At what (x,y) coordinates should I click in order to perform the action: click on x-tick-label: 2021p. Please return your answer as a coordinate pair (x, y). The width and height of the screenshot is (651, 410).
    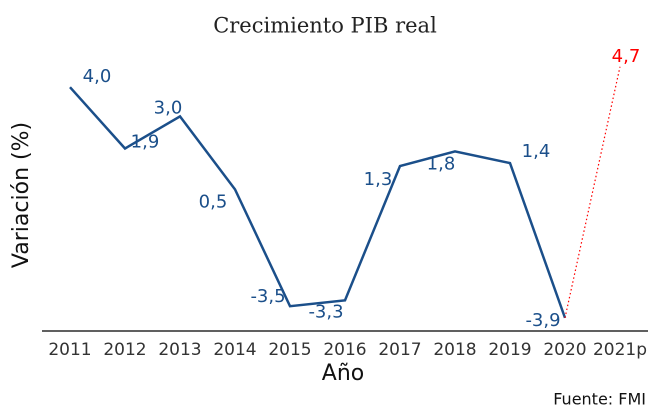
    Looking at the image, I should click on (620, 350).